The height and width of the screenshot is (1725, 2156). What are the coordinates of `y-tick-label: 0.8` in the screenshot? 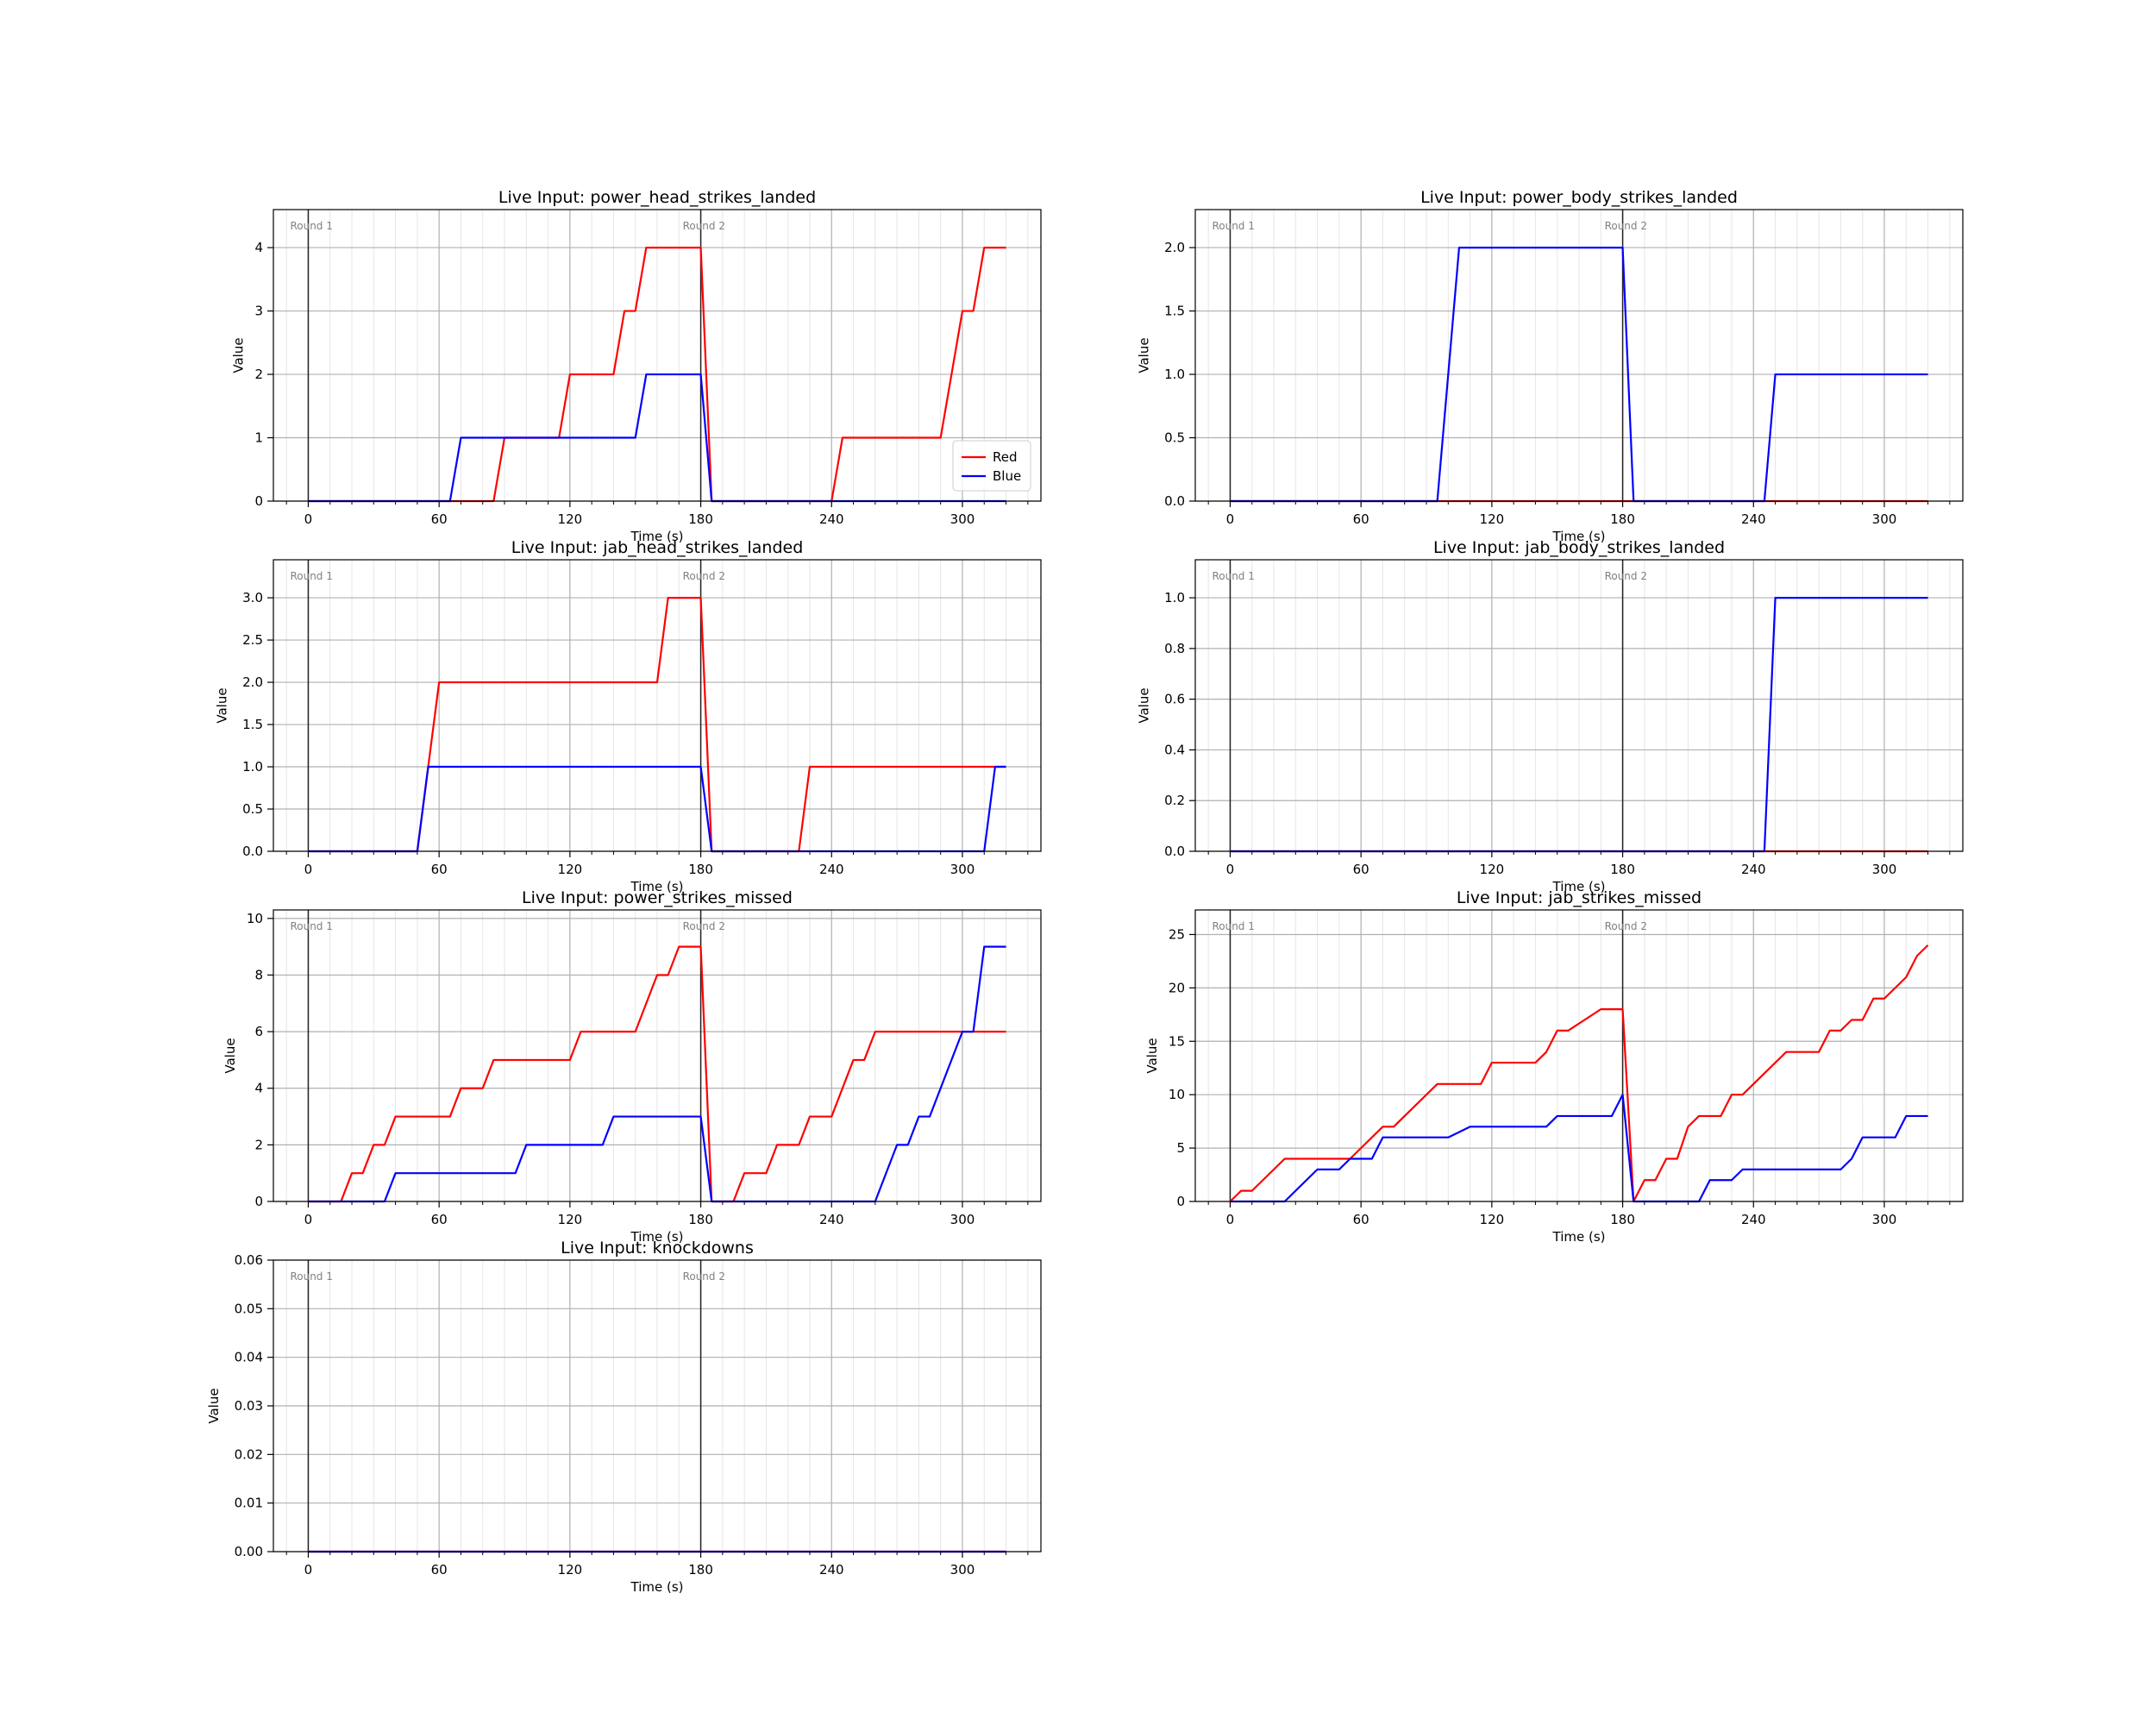 It's located at (1174, 648).